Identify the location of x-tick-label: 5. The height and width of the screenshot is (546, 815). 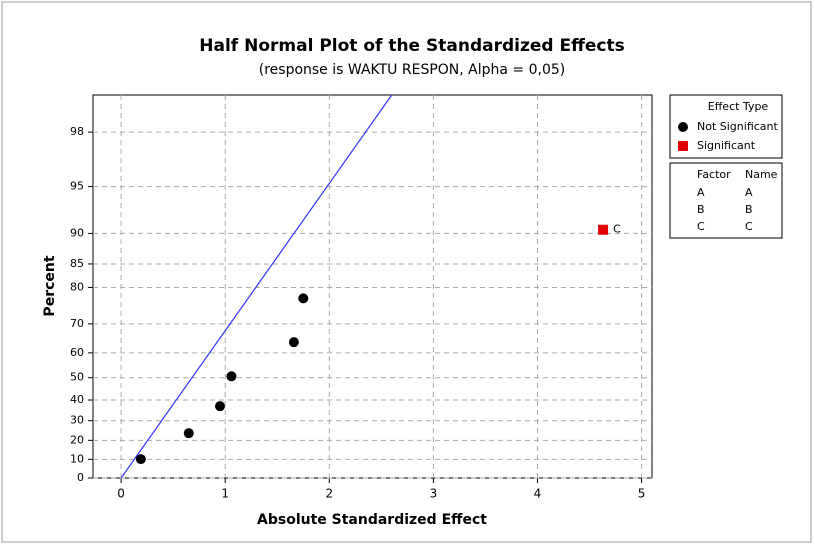
(642, 494).